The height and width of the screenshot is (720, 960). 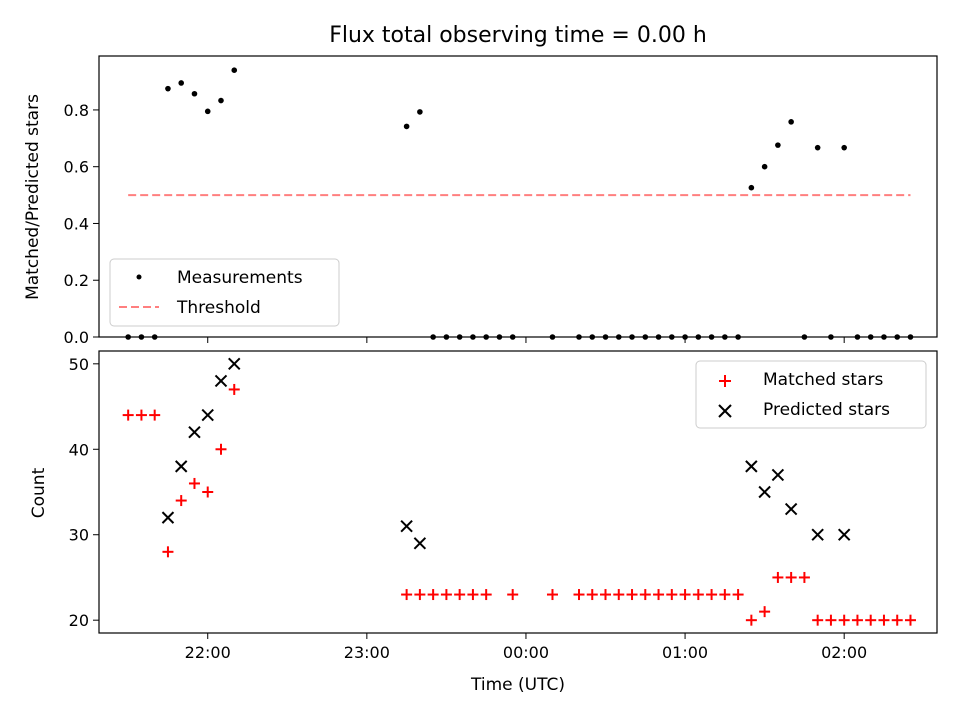 I want to click on x-tick-label: 00:00, so click(x=526, y=652).